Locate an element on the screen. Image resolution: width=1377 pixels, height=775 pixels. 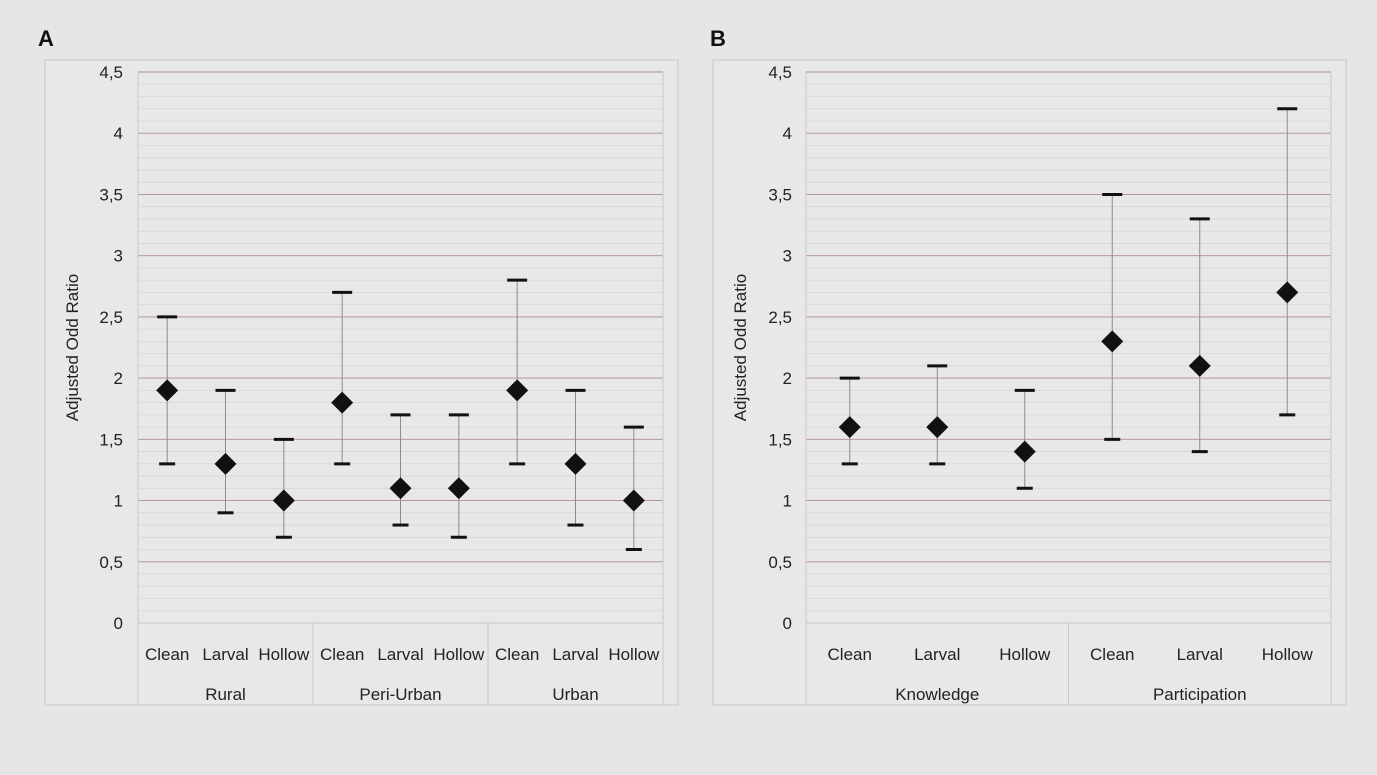
group-label: Urban is located at coordinates (575, 694).